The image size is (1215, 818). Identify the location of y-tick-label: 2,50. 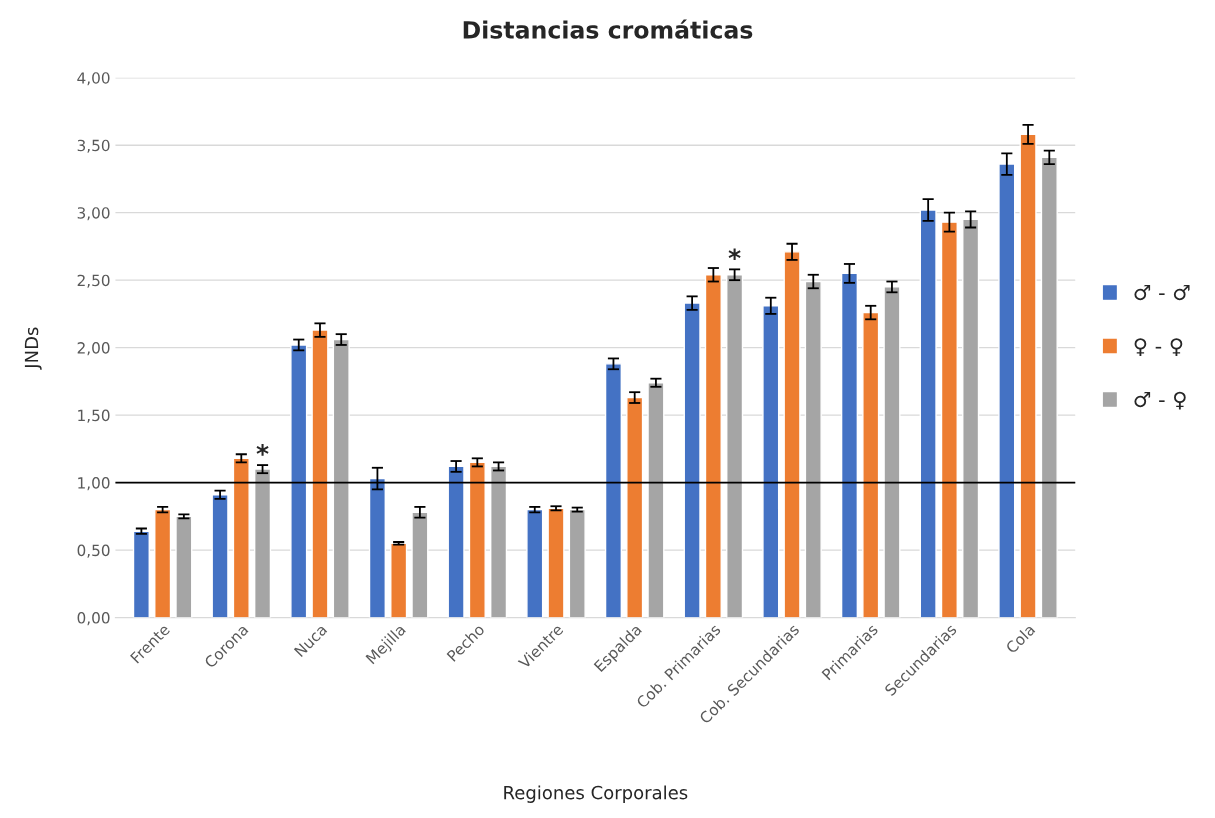
(93, 281).